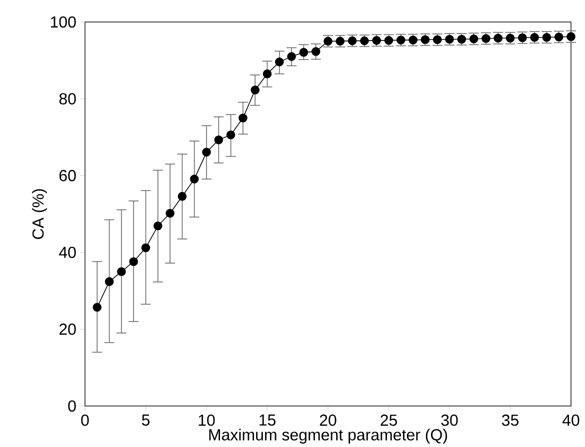 The image size is (585, 447). Describe the element at coordinates (63, 22) in the screenshot. I see `y-tick-label: 100` at that location.